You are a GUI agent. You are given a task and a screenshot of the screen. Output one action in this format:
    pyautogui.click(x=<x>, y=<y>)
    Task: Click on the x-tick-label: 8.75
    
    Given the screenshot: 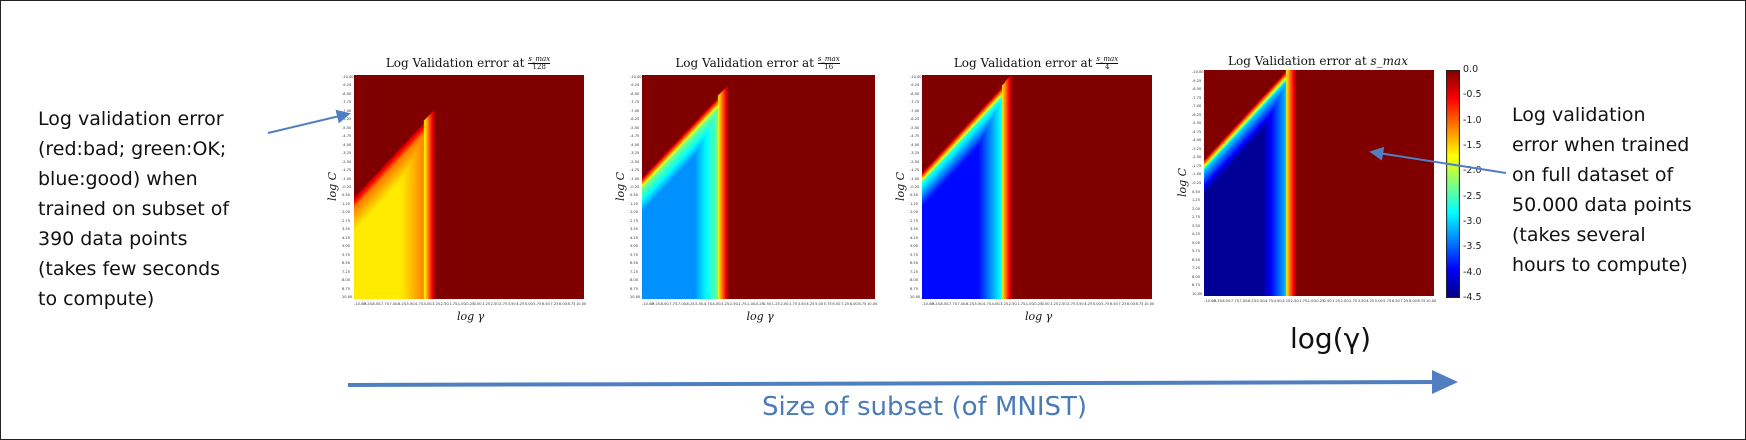 What is the action you would take?
    pyautogui.click(x=1139, y=304)
    